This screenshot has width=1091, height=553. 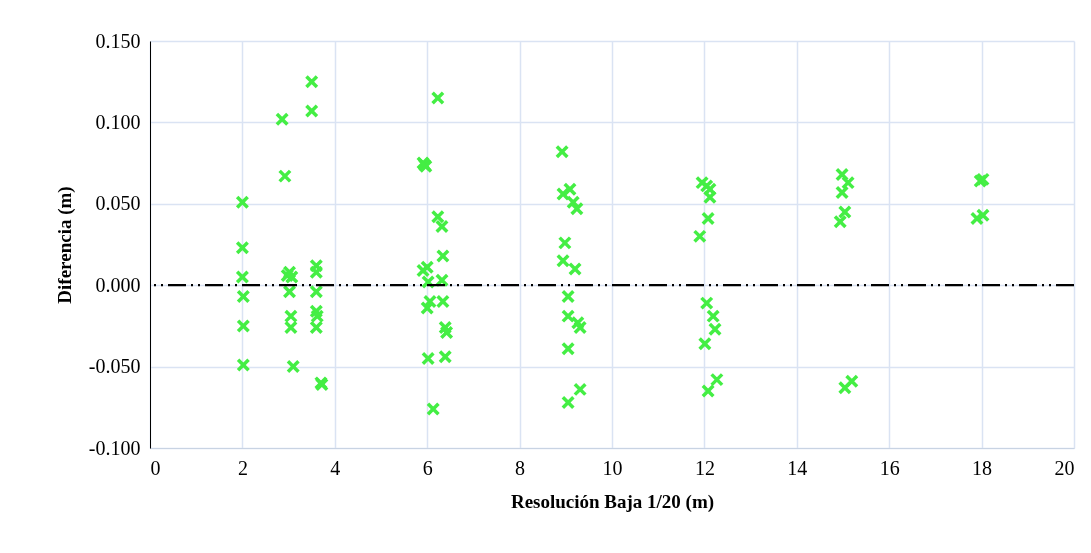 I want to click on x-tick-label: 0, so click(x=155, y=467).